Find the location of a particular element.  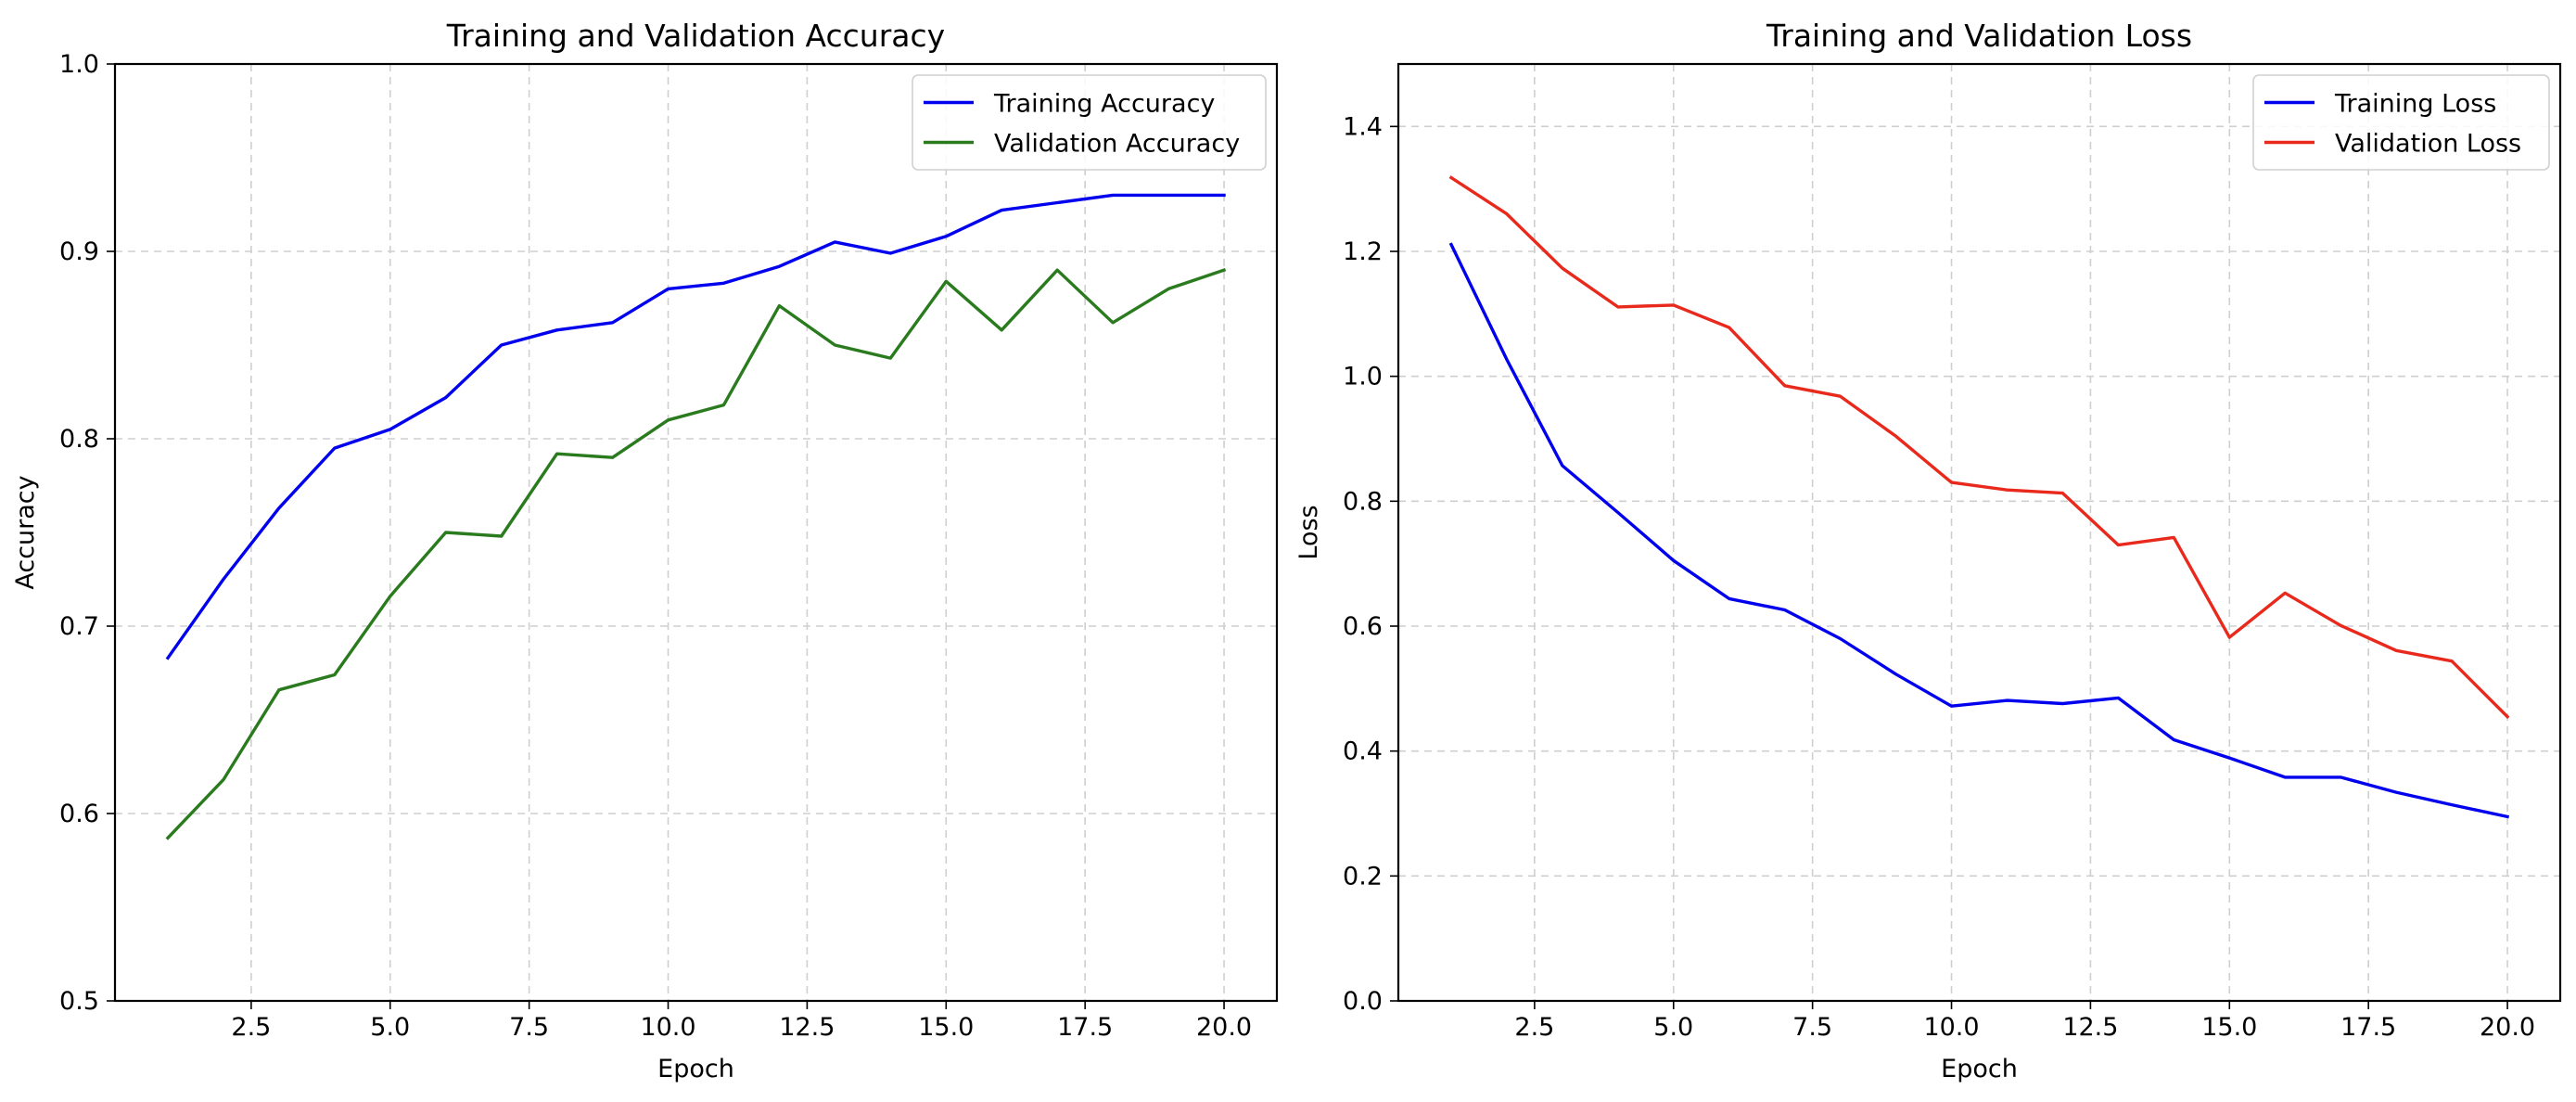

accuracy-x-tick-label: 7.5 is located at coordinates (529, 1028).